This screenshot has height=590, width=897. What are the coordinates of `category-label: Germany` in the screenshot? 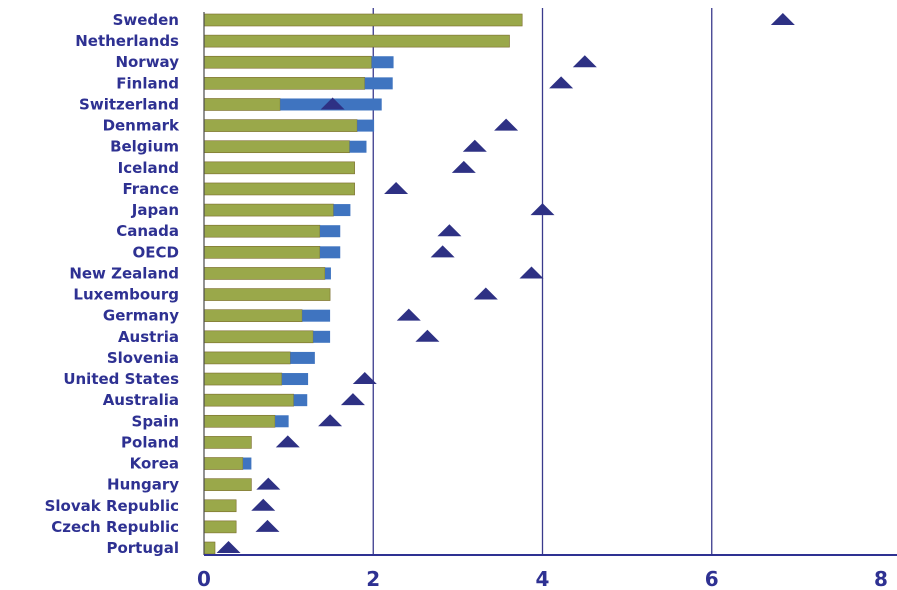 It's located at (141, 316).